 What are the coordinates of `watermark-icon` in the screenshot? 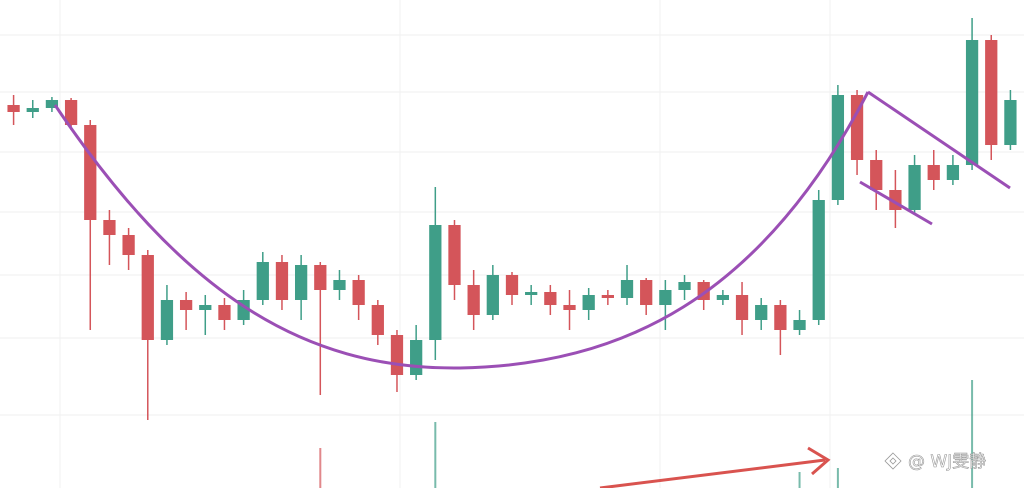 It's located at (893, 461).